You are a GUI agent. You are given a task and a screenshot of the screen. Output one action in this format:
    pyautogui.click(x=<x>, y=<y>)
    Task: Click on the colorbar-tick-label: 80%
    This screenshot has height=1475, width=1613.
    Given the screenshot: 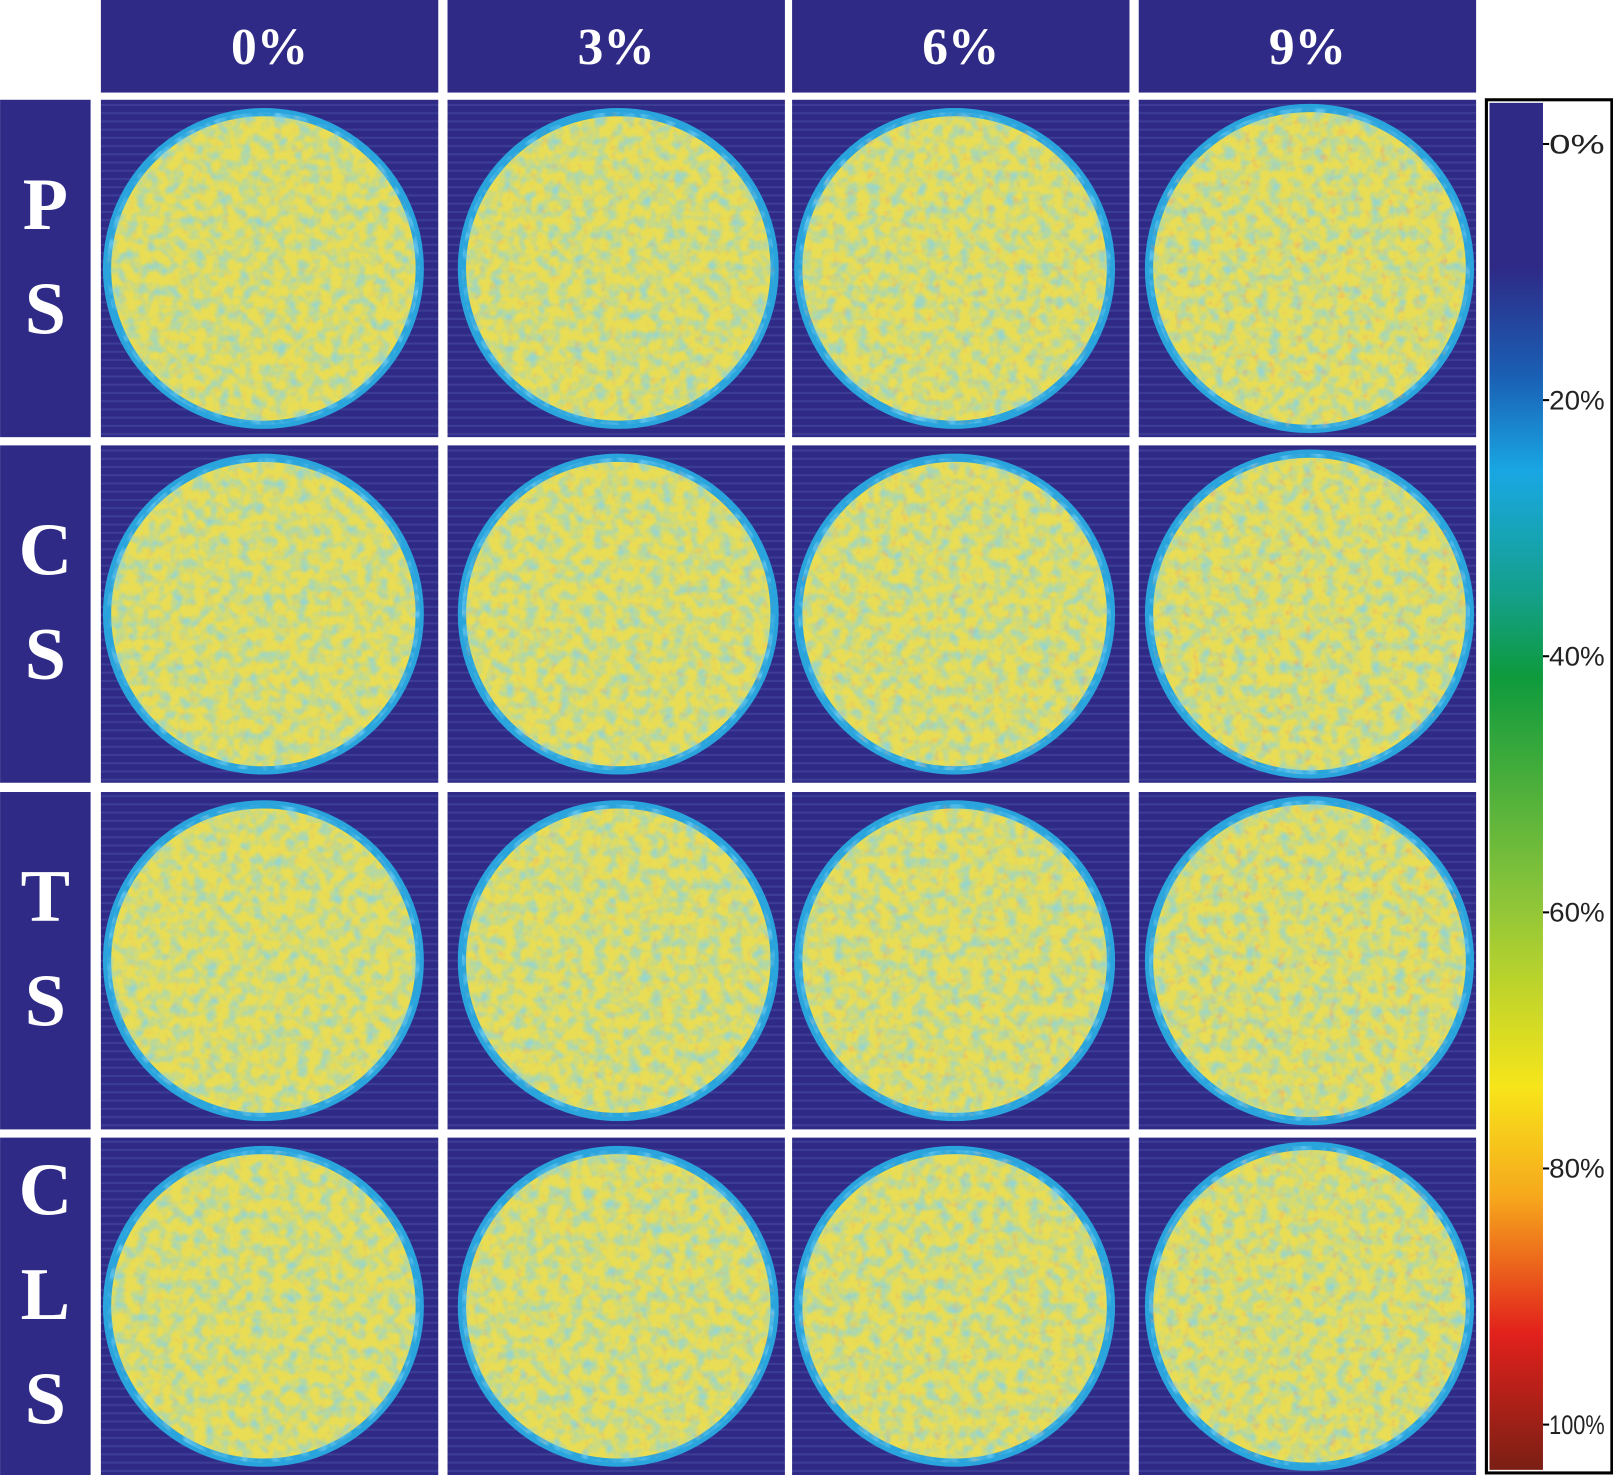 What is the action you would take?
    pyautogui.click(x=1577, y=1169)
    